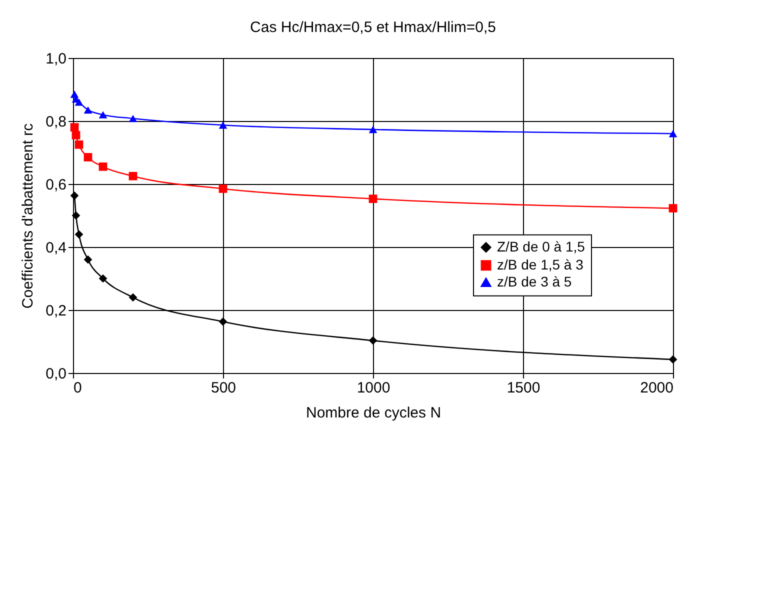  I want to click on x-tick-label: 1000, so click(373, 388).